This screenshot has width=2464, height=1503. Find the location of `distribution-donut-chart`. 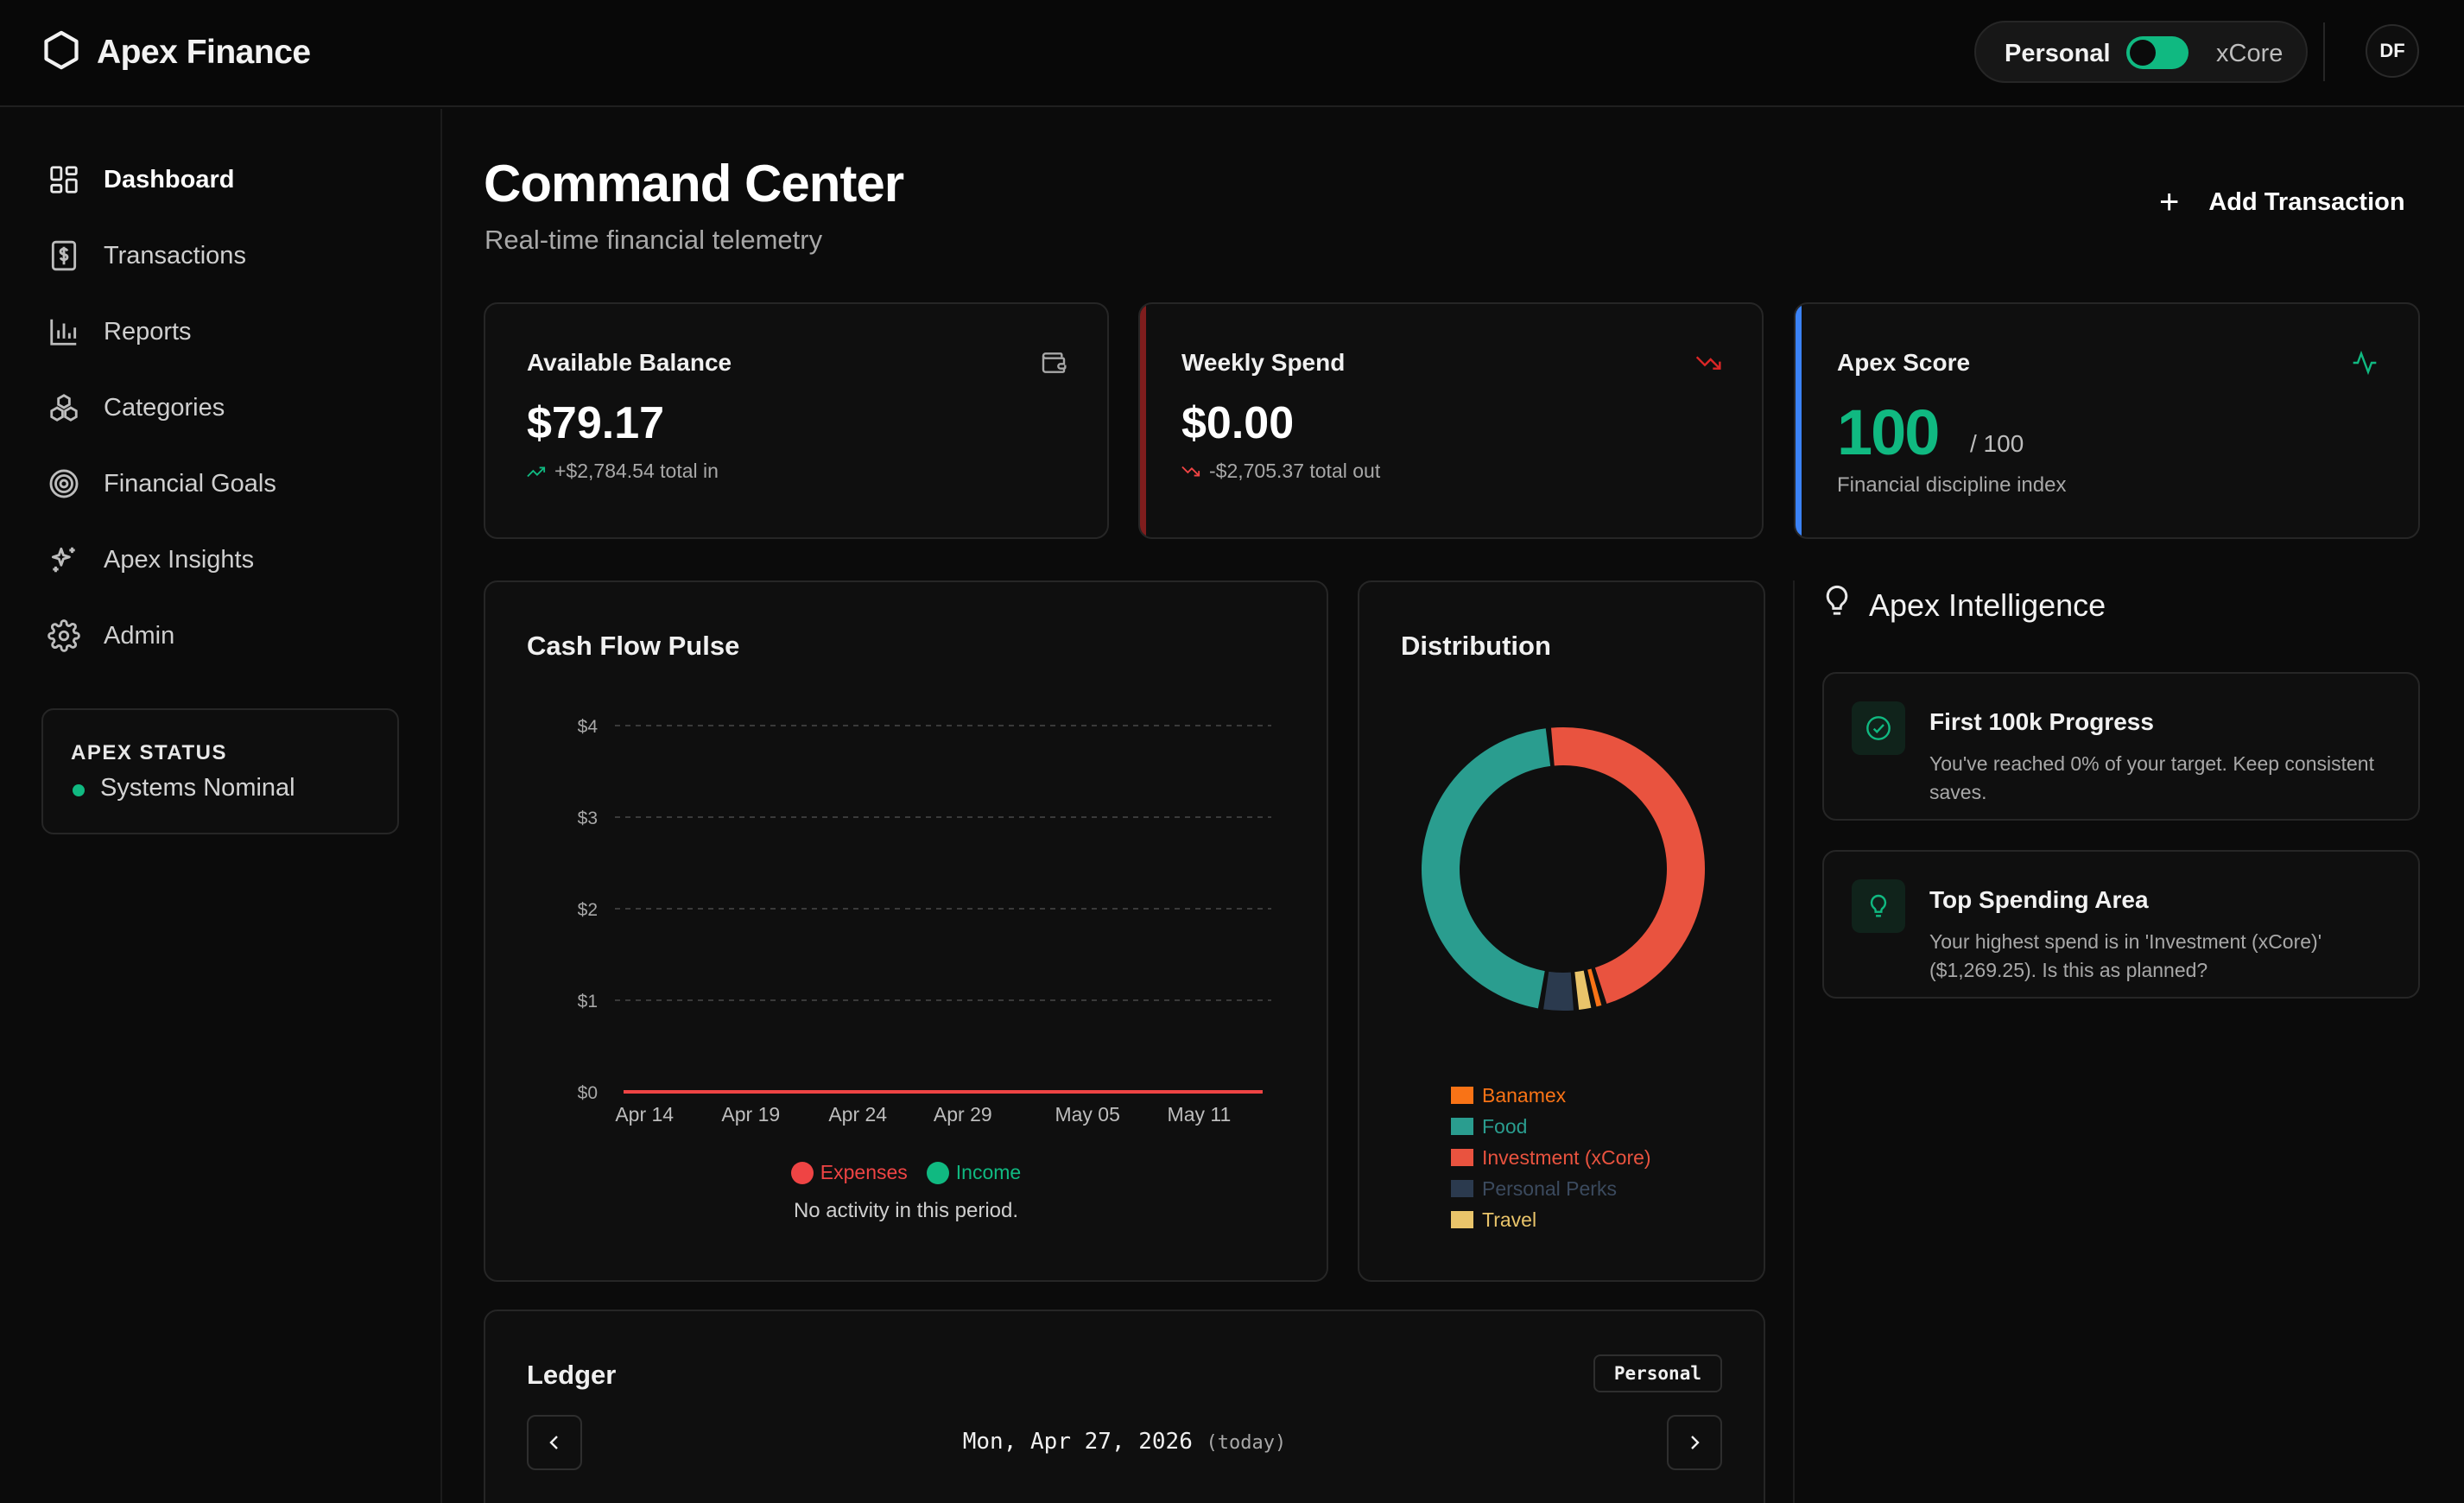

distribution-donut-chart is located at coordinates (1562, 824).